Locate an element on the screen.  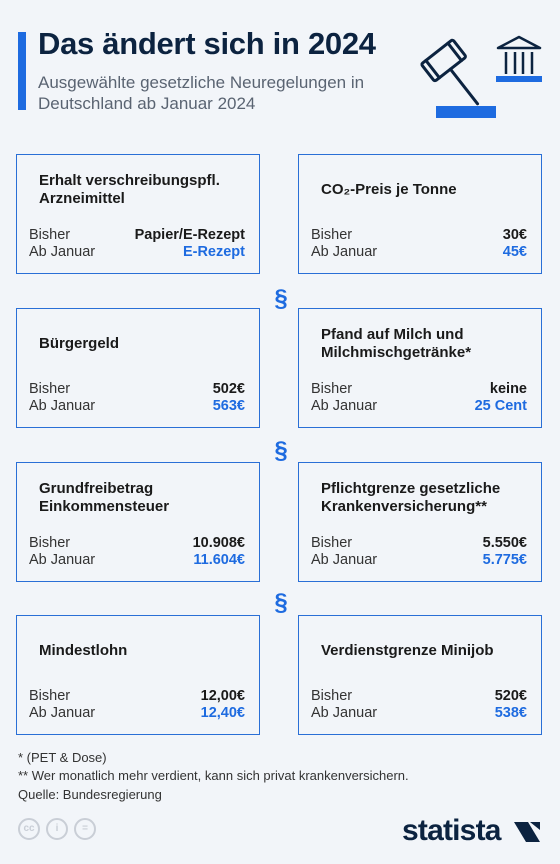
card-title: Bürgergeld is located at coordinates (79, 343).